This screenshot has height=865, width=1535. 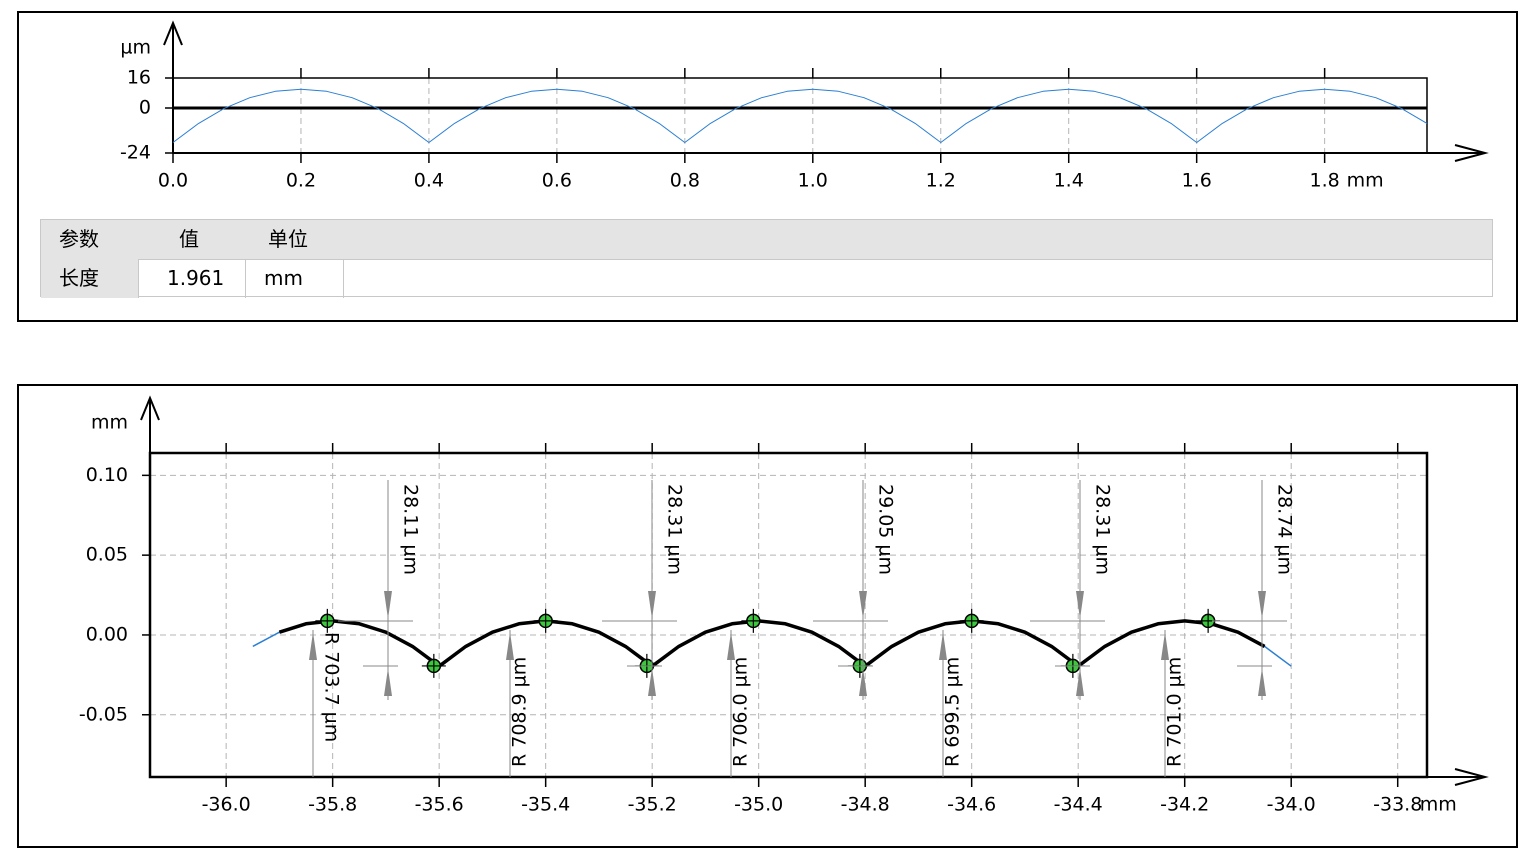 I want to click on header-cell: 值, so click(x=189, y=239).